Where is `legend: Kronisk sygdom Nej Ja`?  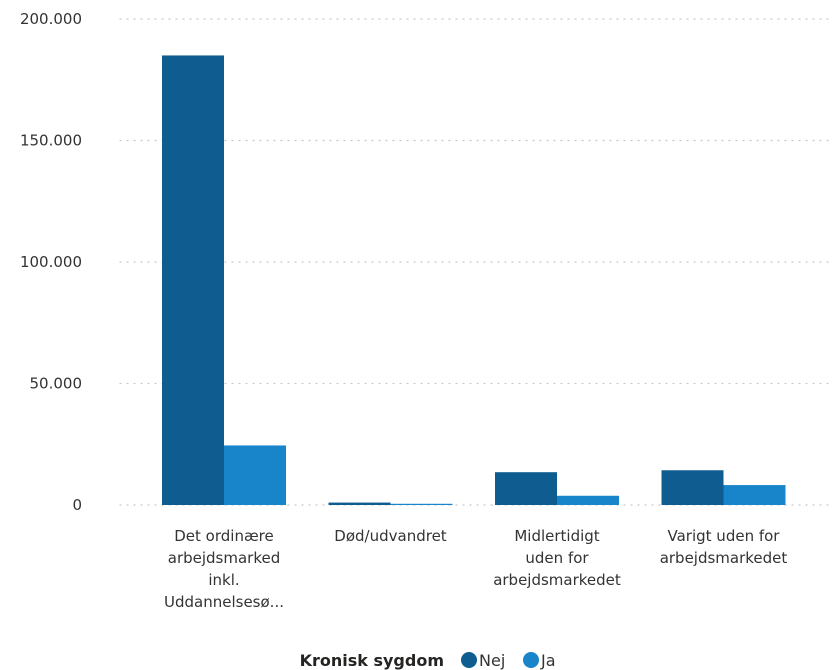 legend: Kronisk sygdom Nej Ja is located at coordinates (428, 660).